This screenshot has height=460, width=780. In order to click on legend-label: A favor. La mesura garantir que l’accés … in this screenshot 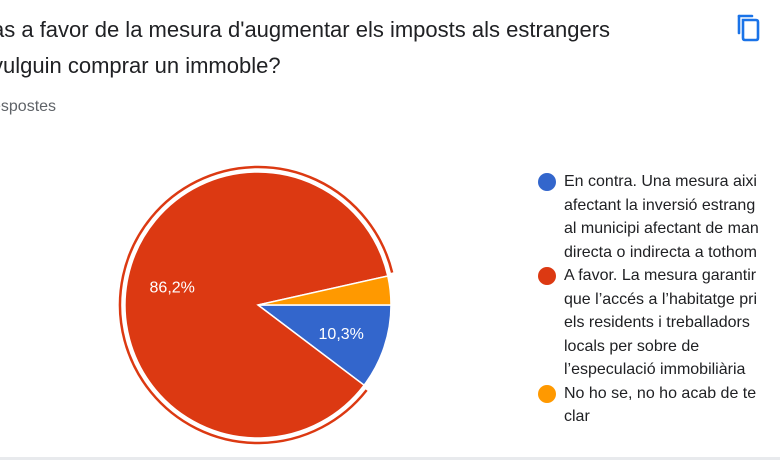, I will do `click(661, 322)`.